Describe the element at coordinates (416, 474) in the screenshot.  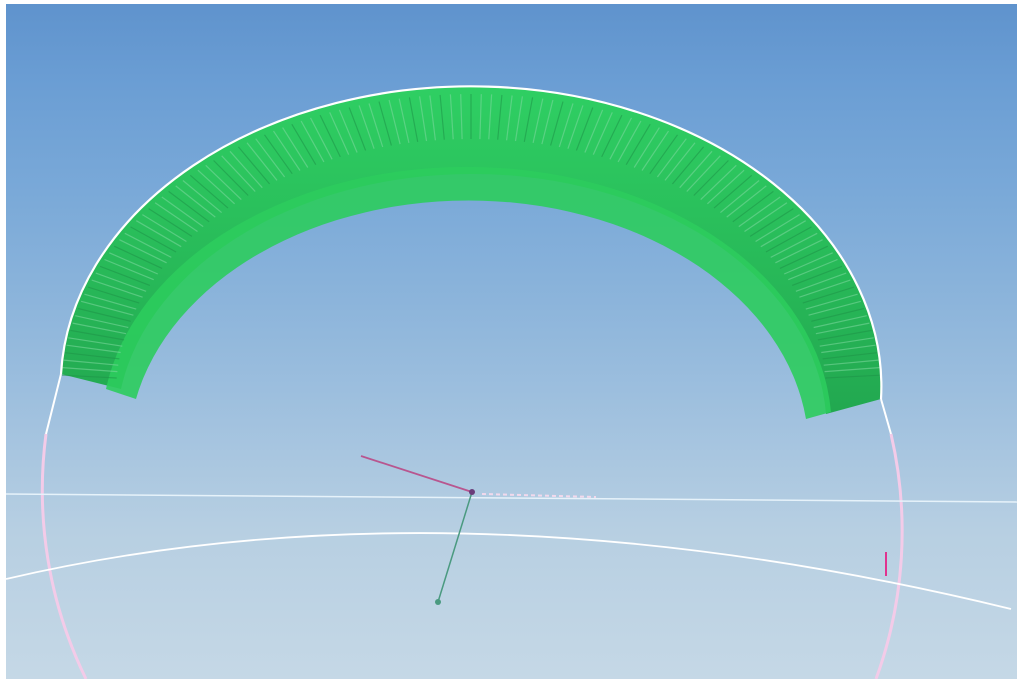
I see `triad-x-axis` at that location.